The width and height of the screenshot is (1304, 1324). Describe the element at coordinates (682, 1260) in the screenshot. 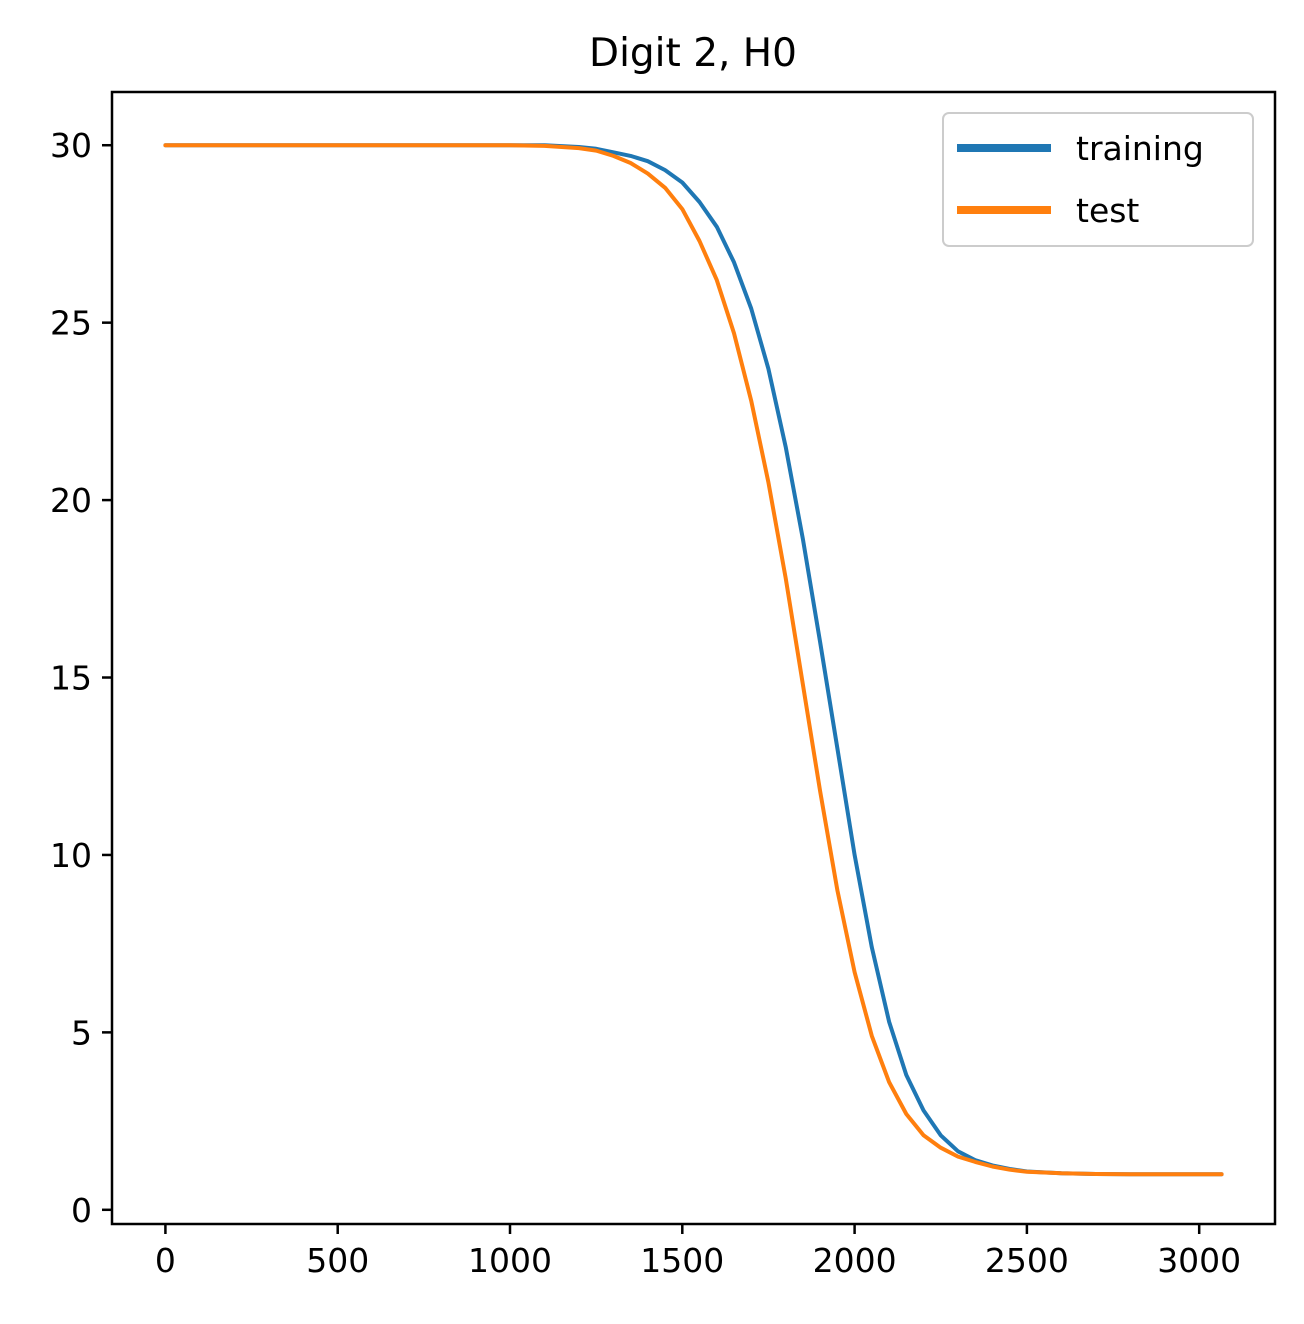

I see `x-tick-label: 1500` at that location.